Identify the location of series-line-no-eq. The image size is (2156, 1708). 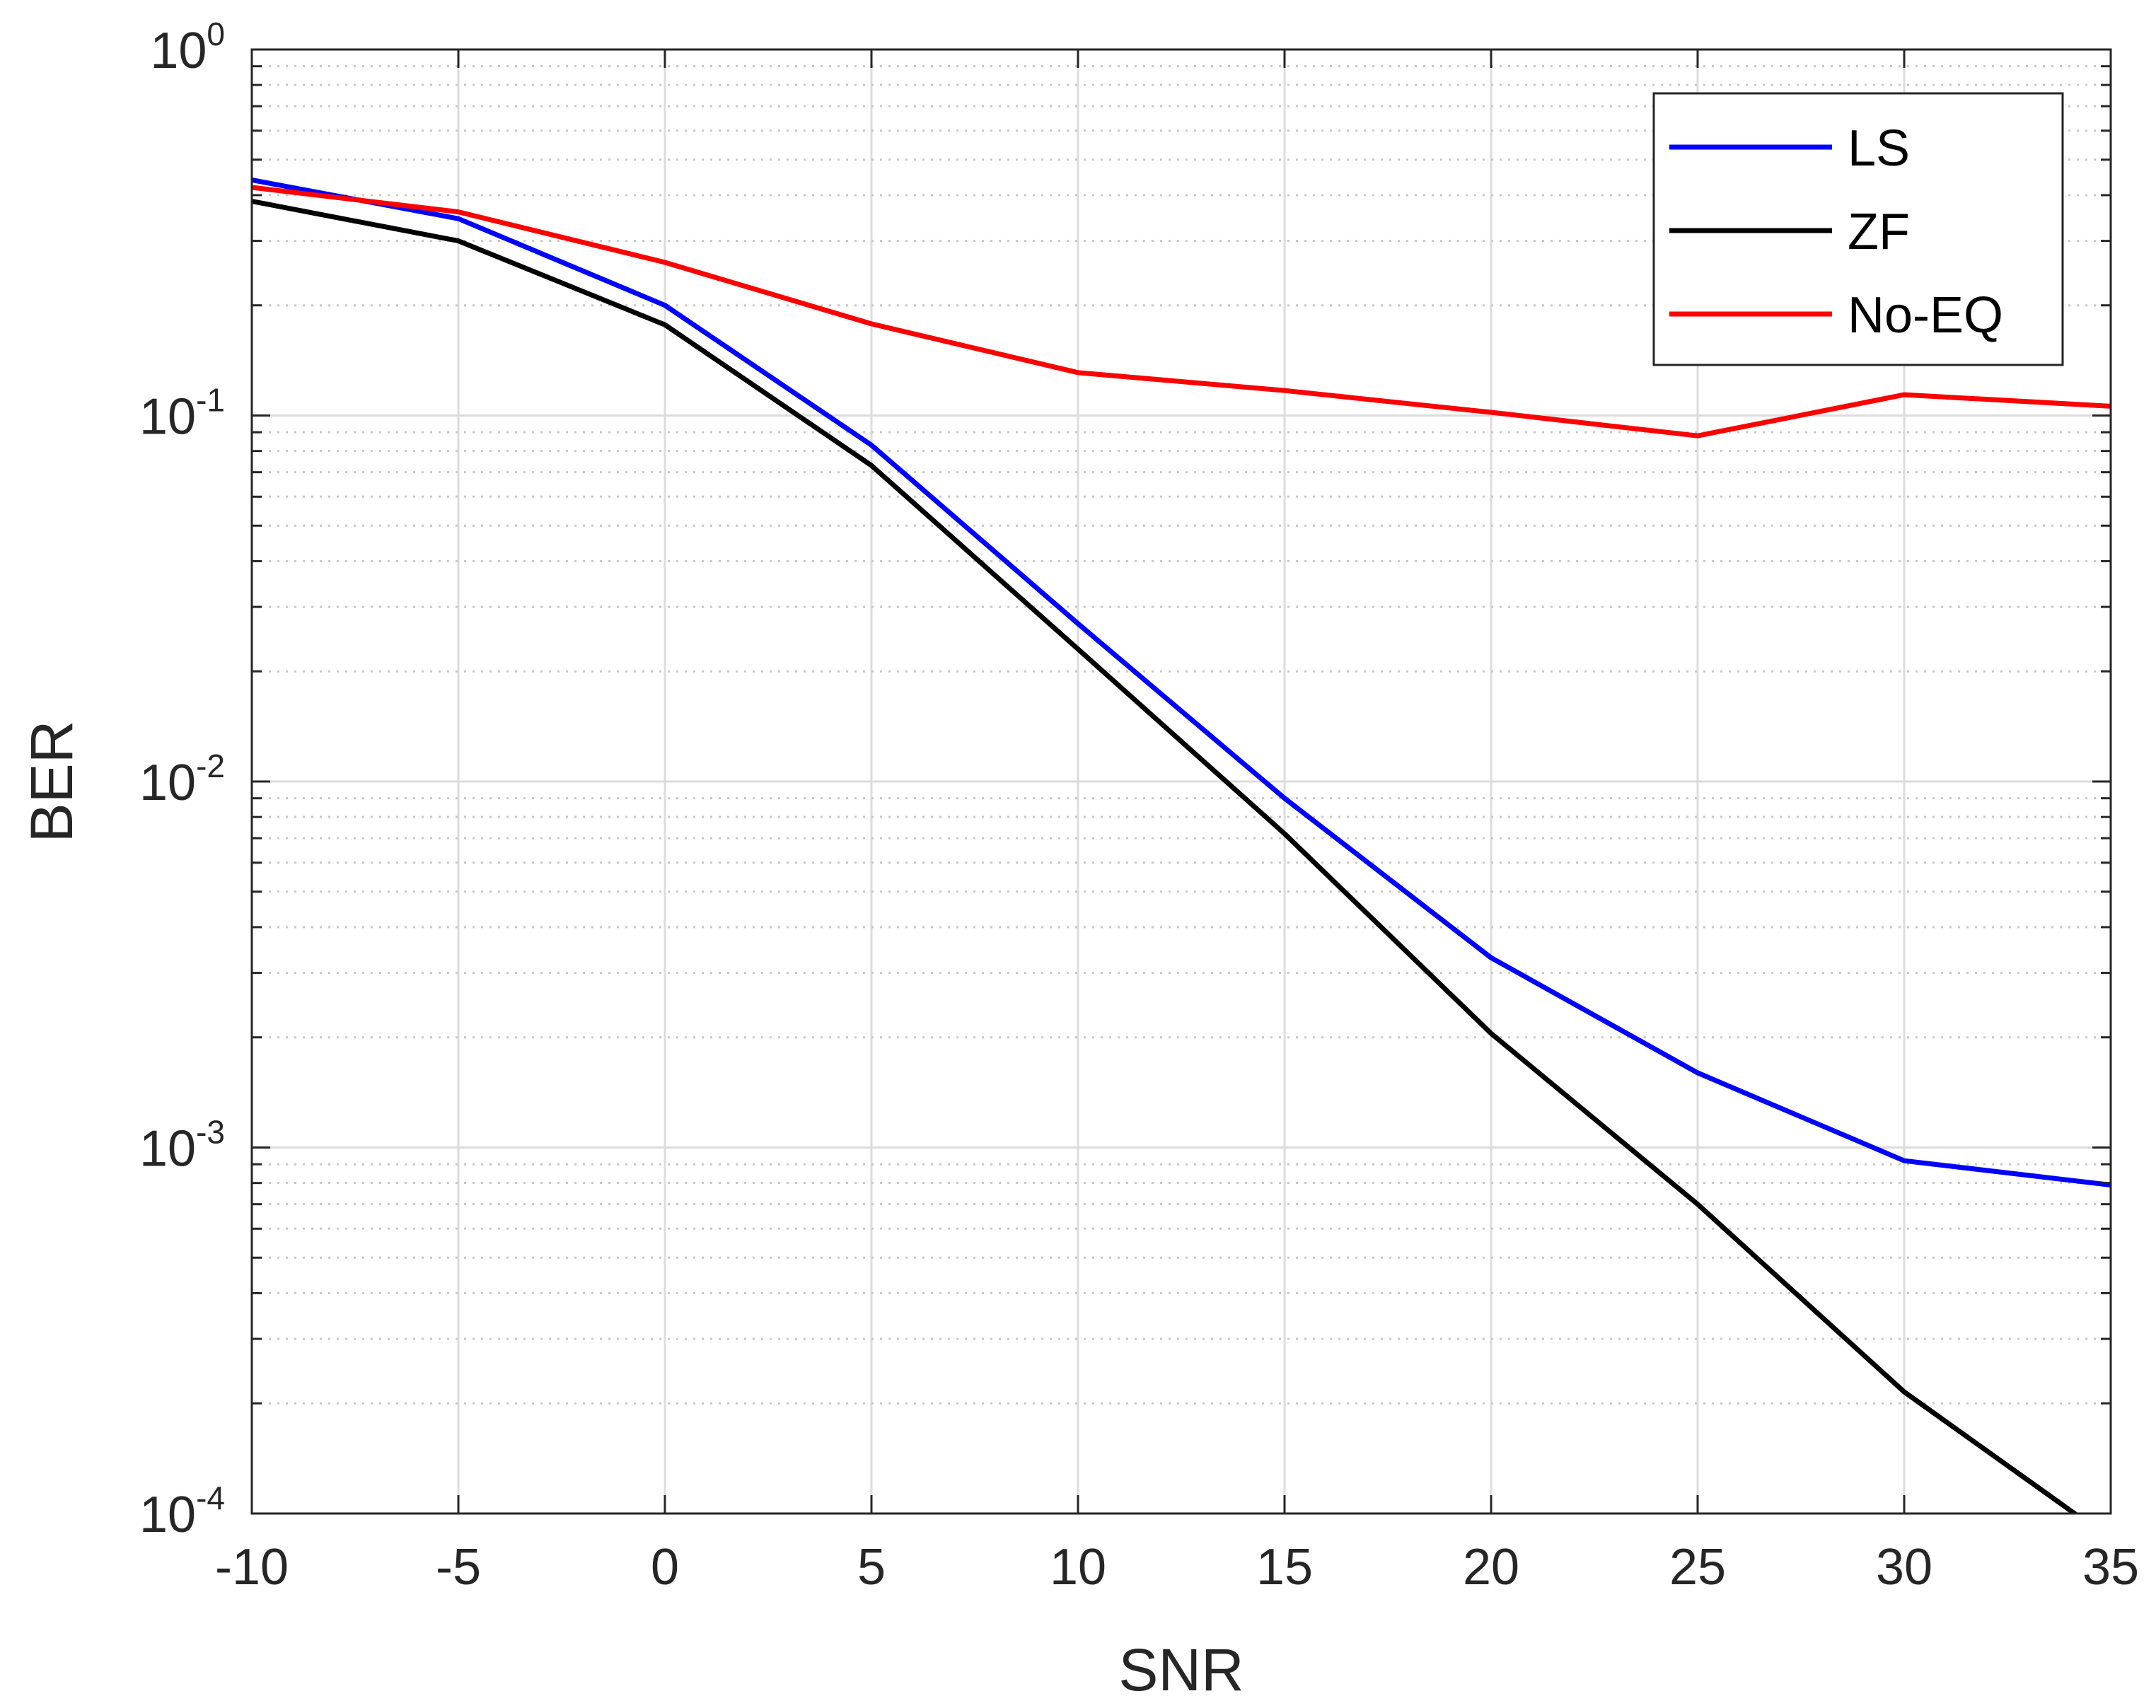
(1181, 311).